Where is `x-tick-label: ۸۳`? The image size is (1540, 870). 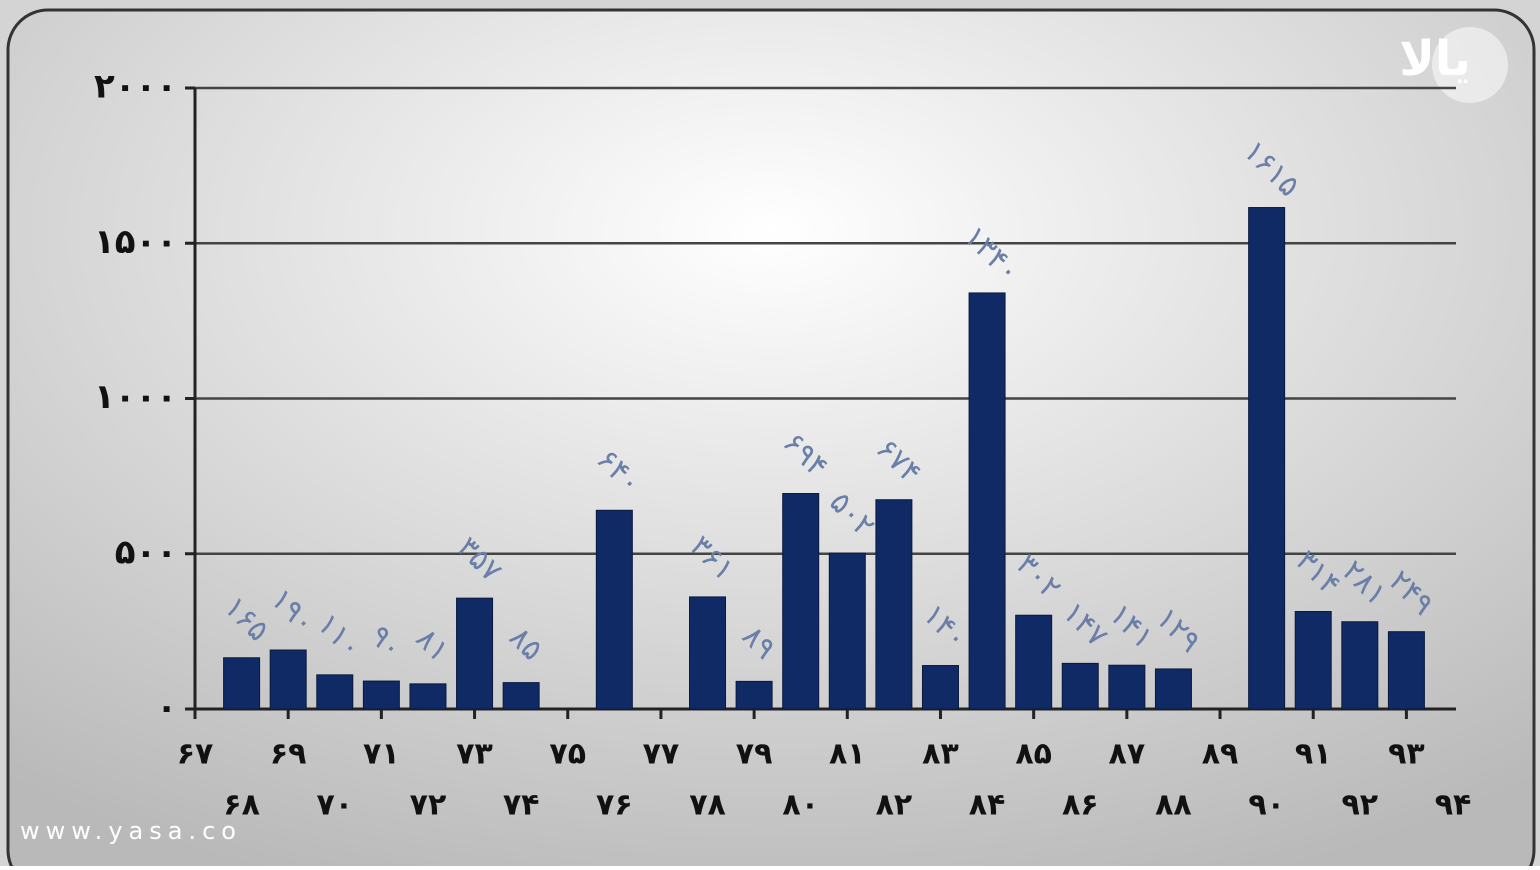
x-tick-label: ۸۳ is located at coordinates (940, 754).